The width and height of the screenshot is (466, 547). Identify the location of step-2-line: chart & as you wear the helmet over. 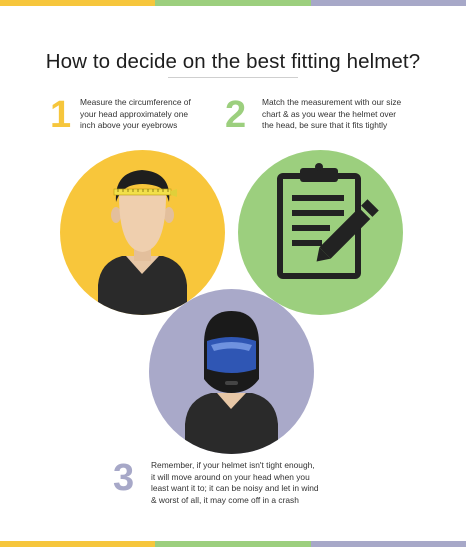
(329, 113).